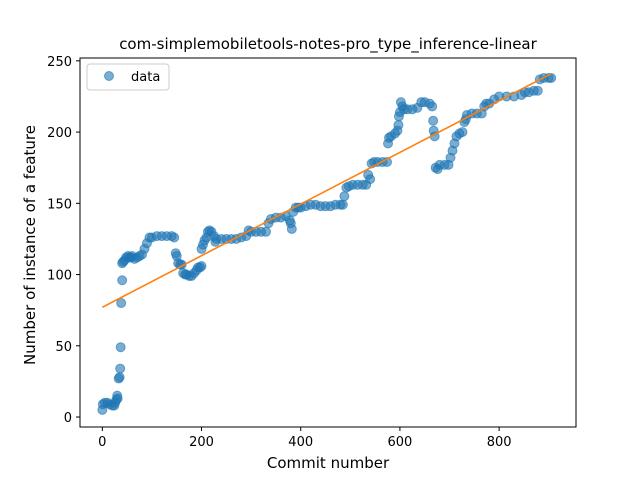 Image resolution: width=640 pixels, height=480 pixels. Describe the element at coordinates (59, 133) in the screenshot. I see `y-tick-label: 200` at that location.